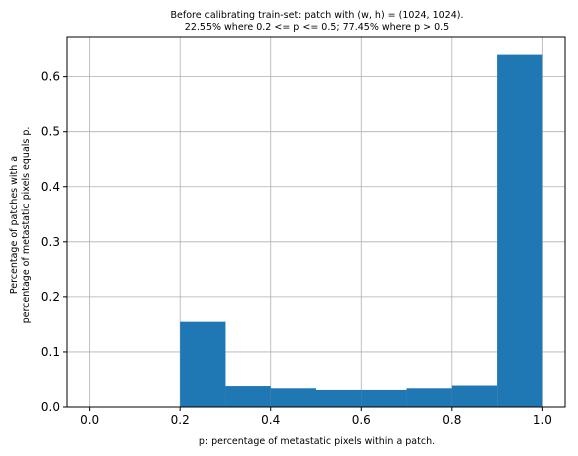  Describe the element at coordinates (180, 420) in the screenshot. I see `x-tick-label: 0.2` at that location.